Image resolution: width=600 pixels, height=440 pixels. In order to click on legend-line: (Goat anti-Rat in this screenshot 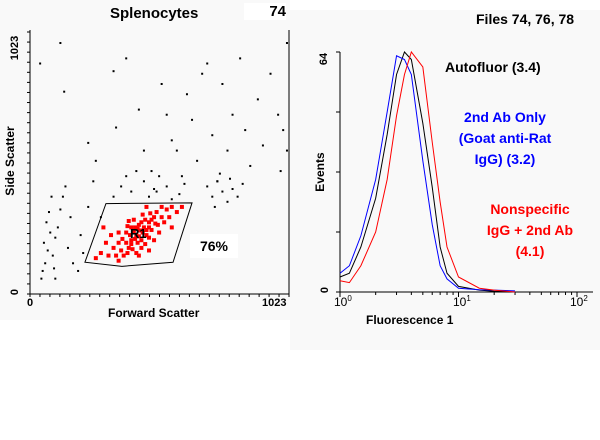, I will do `click(505, 138)`.